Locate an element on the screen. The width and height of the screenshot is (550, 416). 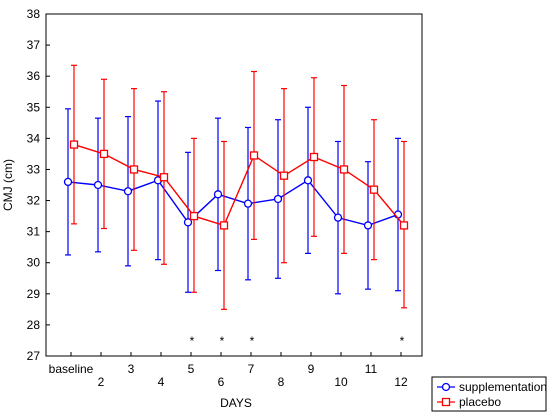
x-tick-label: 8 is located at coordinates (281, 382).